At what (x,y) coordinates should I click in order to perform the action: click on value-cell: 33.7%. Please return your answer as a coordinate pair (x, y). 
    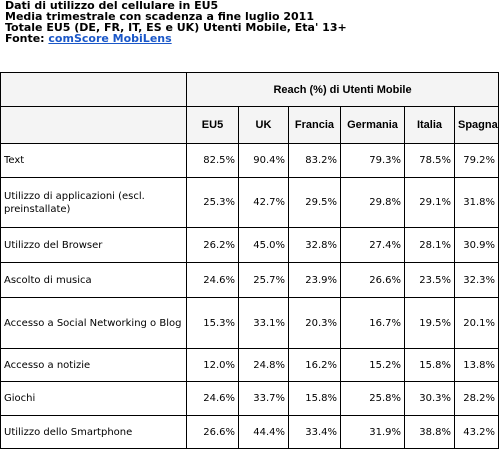
    Looking at the image, I should click on (263, 398).